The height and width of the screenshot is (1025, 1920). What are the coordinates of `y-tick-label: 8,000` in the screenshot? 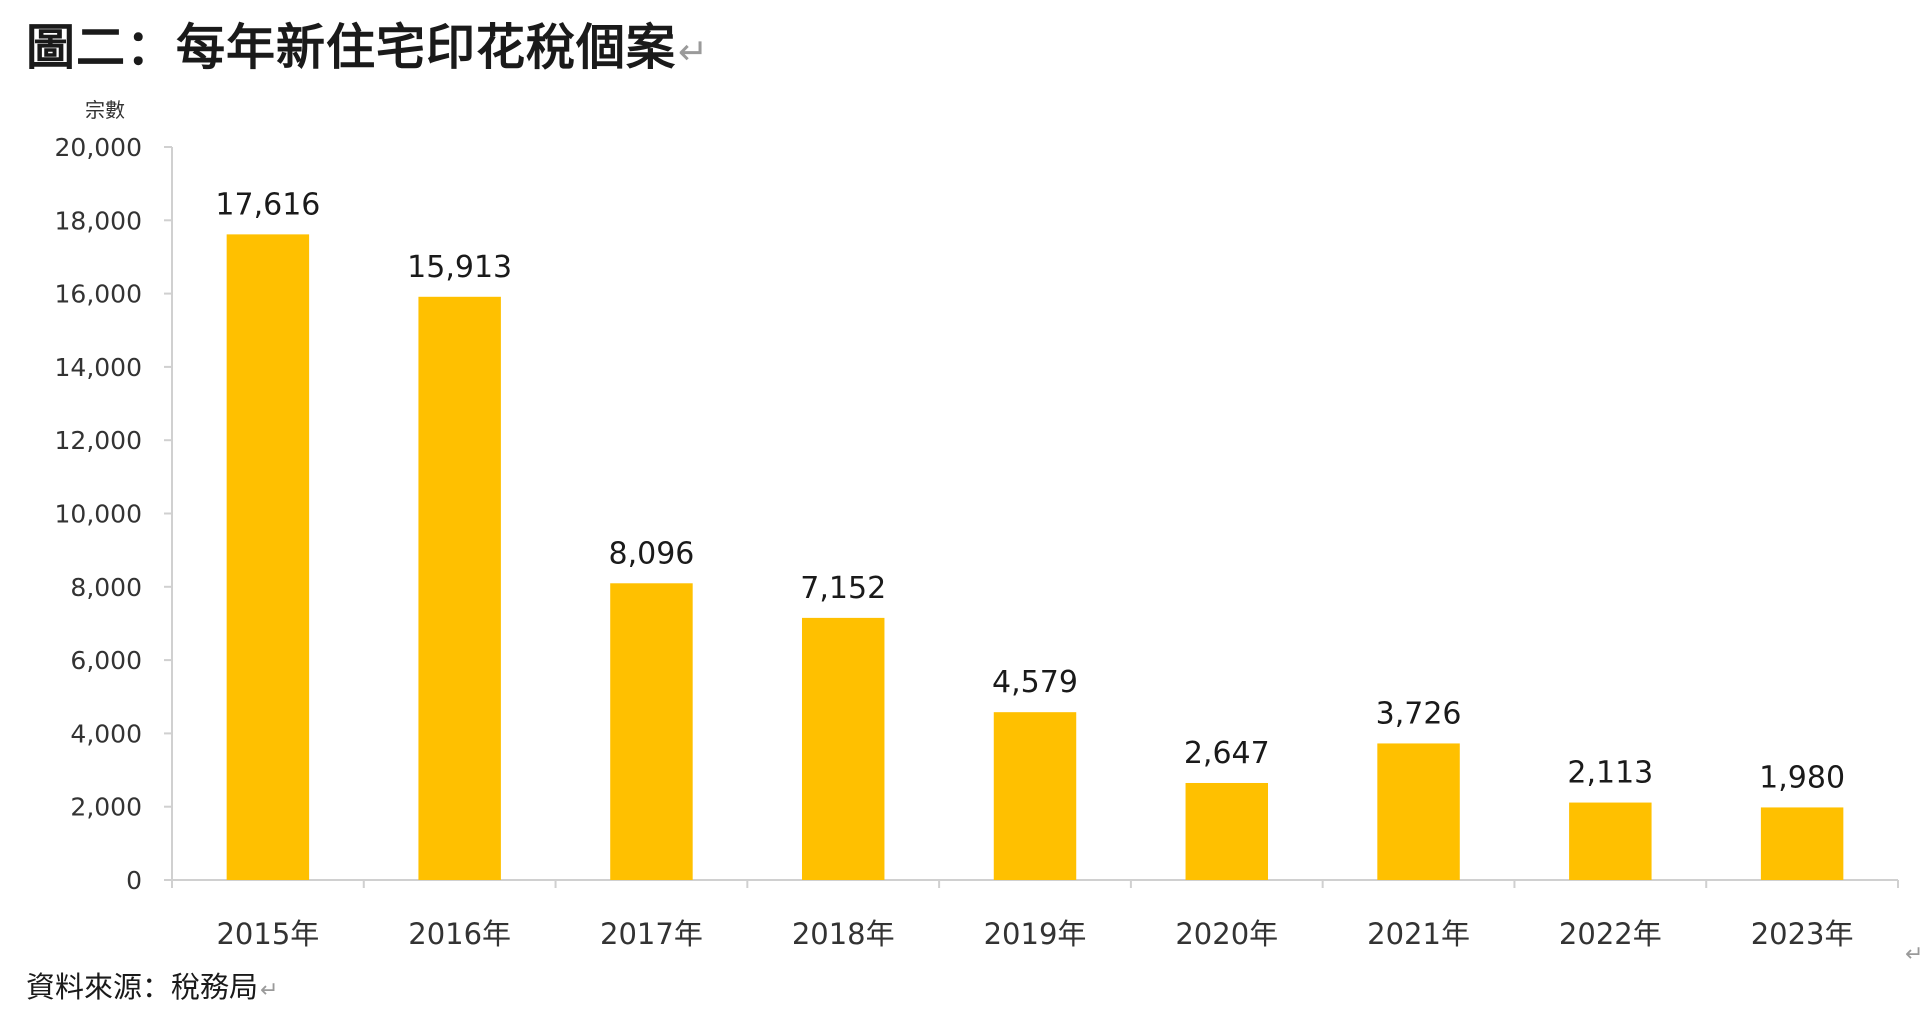 It's located at (106, 587).